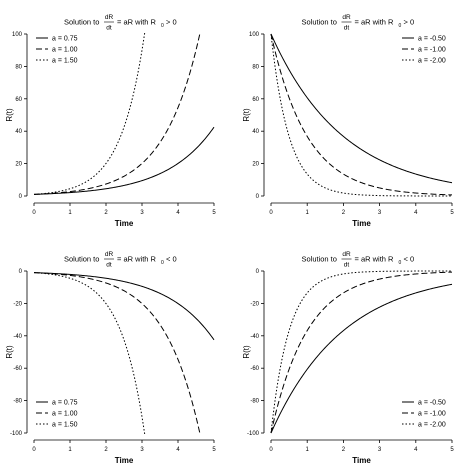 The image size is (474, 474). I want to click on legend-label-1: a = 0.75, so click(65, 403).